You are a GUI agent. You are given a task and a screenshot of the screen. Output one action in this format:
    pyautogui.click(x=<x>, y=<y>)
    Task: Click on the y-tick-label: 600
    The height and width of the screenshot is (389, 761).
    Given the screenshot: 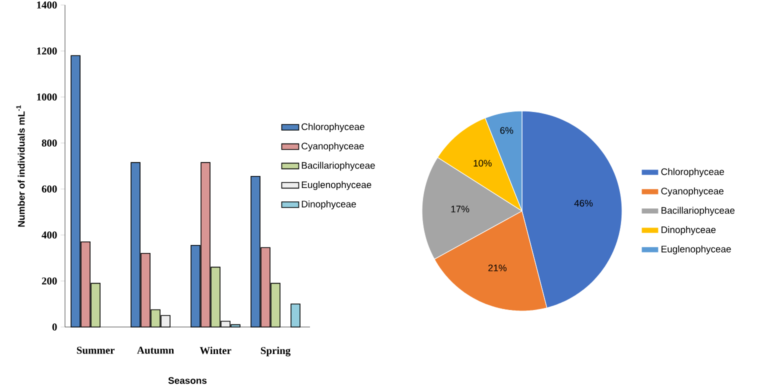 What is the action you would take?
    pyautogui.click(x=49, y=189)
    